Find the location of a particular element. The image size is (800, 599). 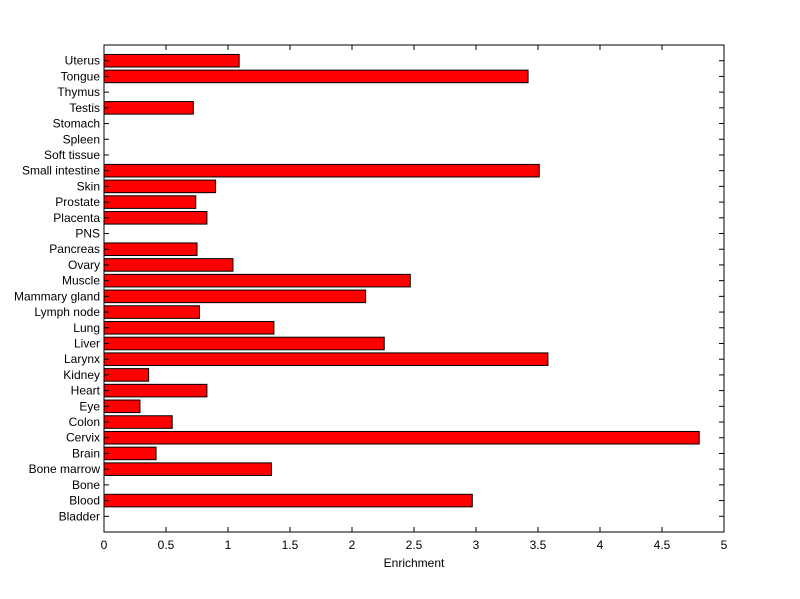

y-tick-label-skin: Skin is located at coordinates (88, 186).